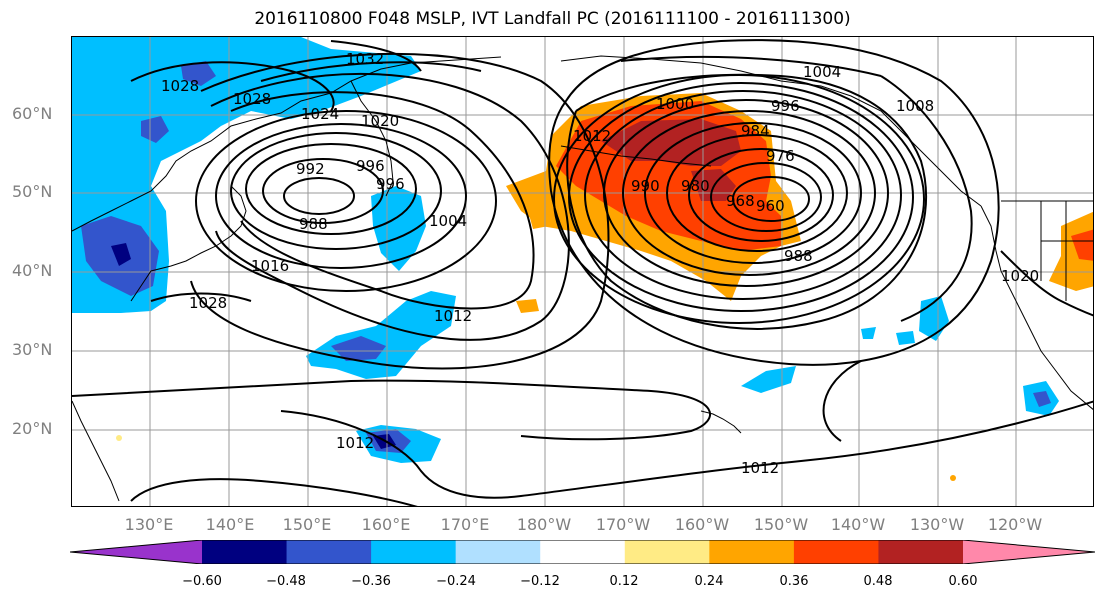  What do you see at coordinates (822, 72) in the screenshot?
I see `contour-label-1004b: 1004` at bounding box center [822, 72].